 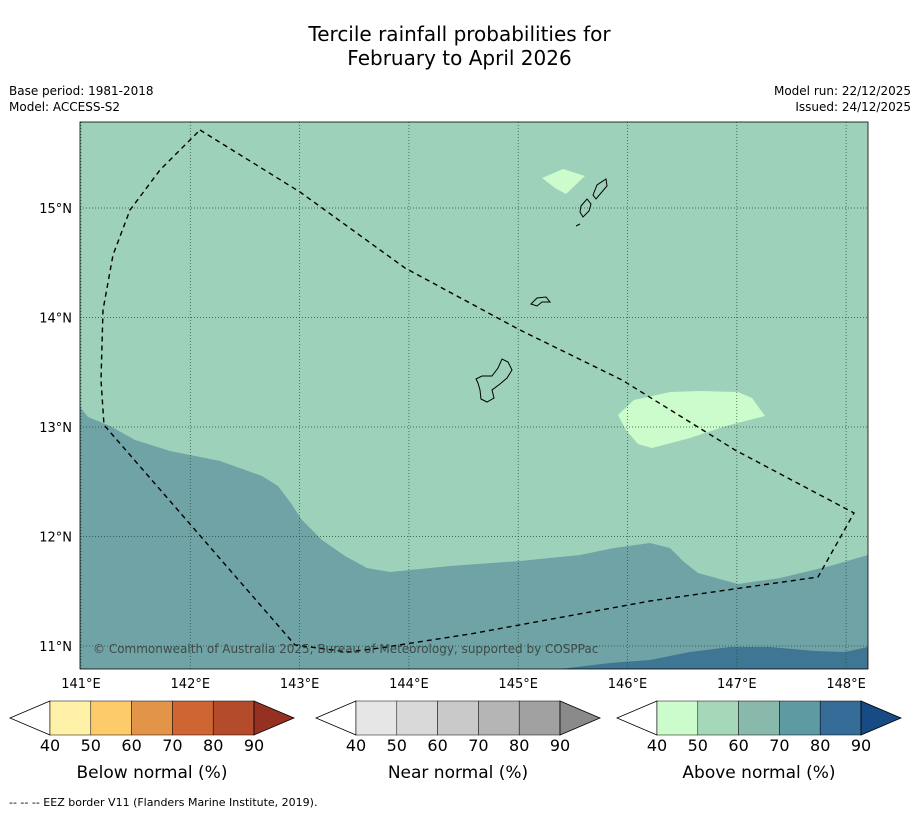 I want to click on island-saipan, so click(x=600, y=189).